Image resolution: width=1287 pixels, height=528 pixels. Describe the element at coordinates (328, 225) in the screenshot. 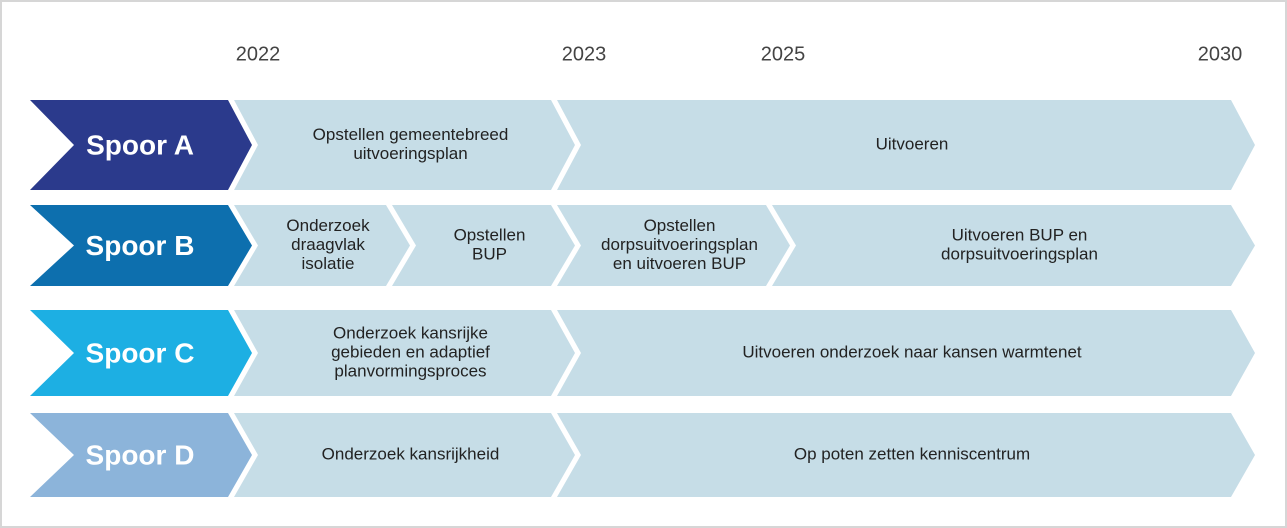

I see `segment-text: Onderzoek` at that location.